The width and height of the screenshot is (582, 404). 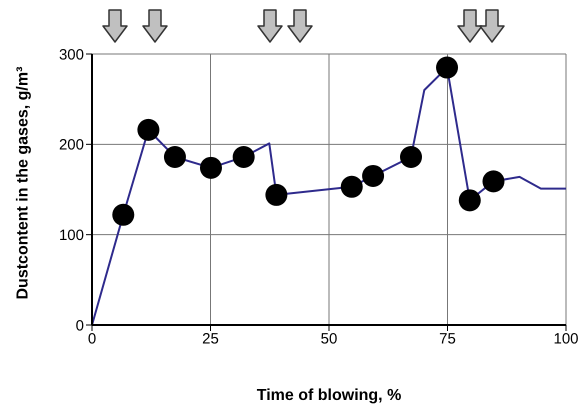 What do you see at coordinates (71, 55) in the screenshot?
I see `y-tick-label: 300` at bounding box center [71, 55].